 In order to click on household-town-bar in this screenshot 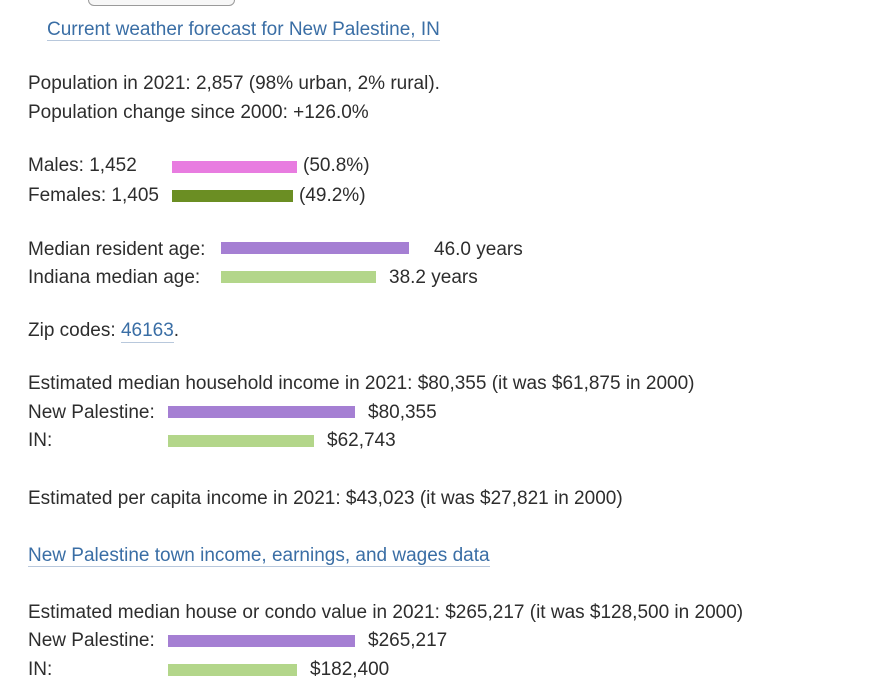, I will do `click(261, 412)`.